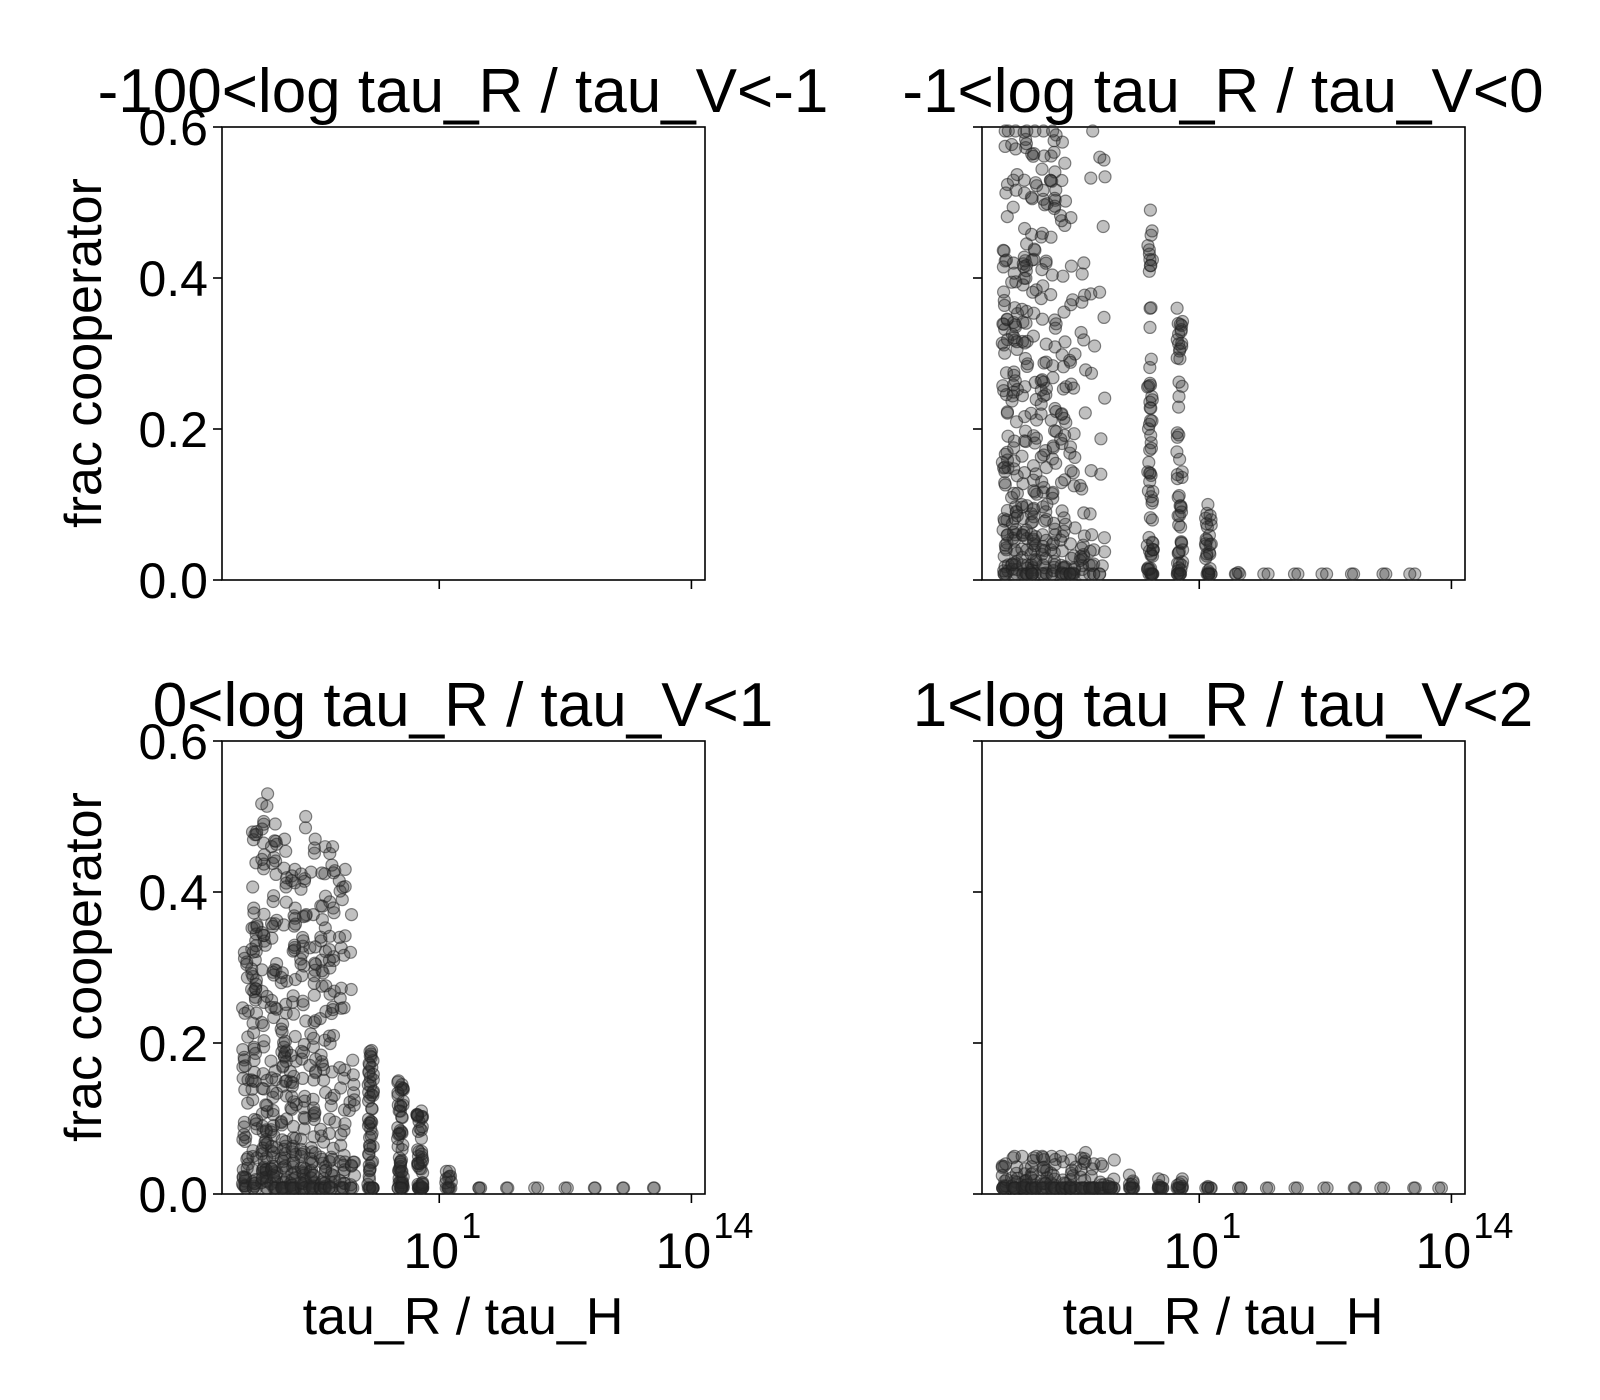 The width and height of the screenshot is (1600, 1400). What do you see at coordinates (173, 279) in the screenshot?
I see `y-tick-label: 0.4` at bounding box center [173, 279].